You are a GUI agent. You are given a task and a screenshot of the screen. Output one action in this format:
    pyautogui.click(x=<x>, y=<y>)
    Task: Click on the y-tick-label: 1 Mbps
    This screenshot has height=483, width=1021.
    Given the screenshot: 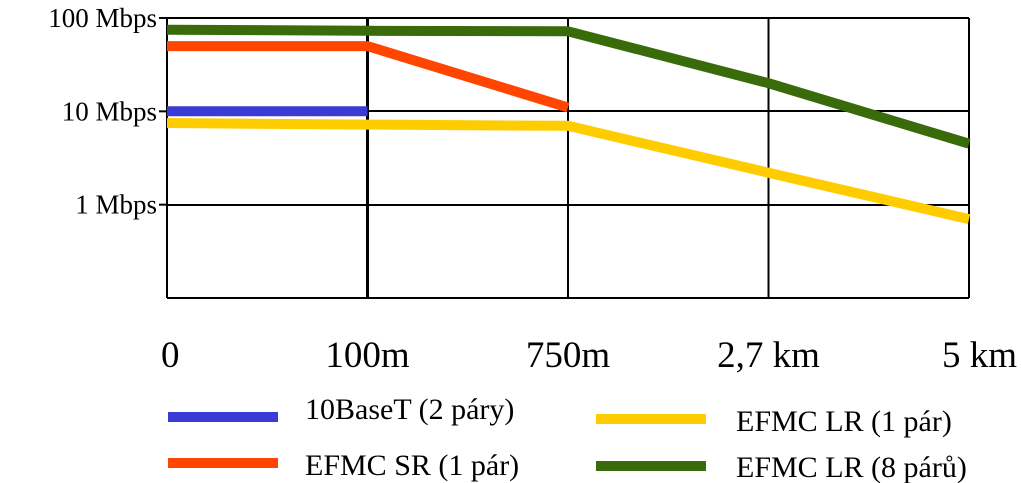 What is the action you would take?
    pyautogui.click(x=116, y=205)
    